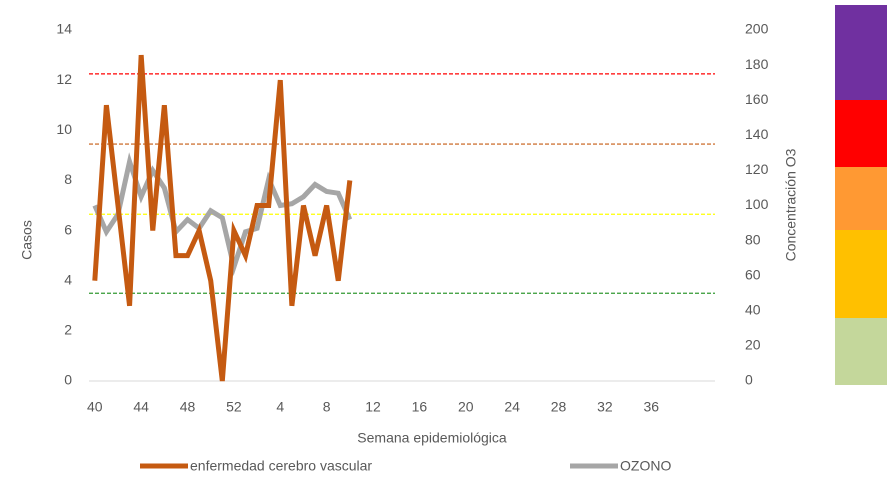 This screenshot has height=478, width=887. Describe the element at coordinates (64, 29) in the screenshot. I see `y-tick-label: 14` at that location.